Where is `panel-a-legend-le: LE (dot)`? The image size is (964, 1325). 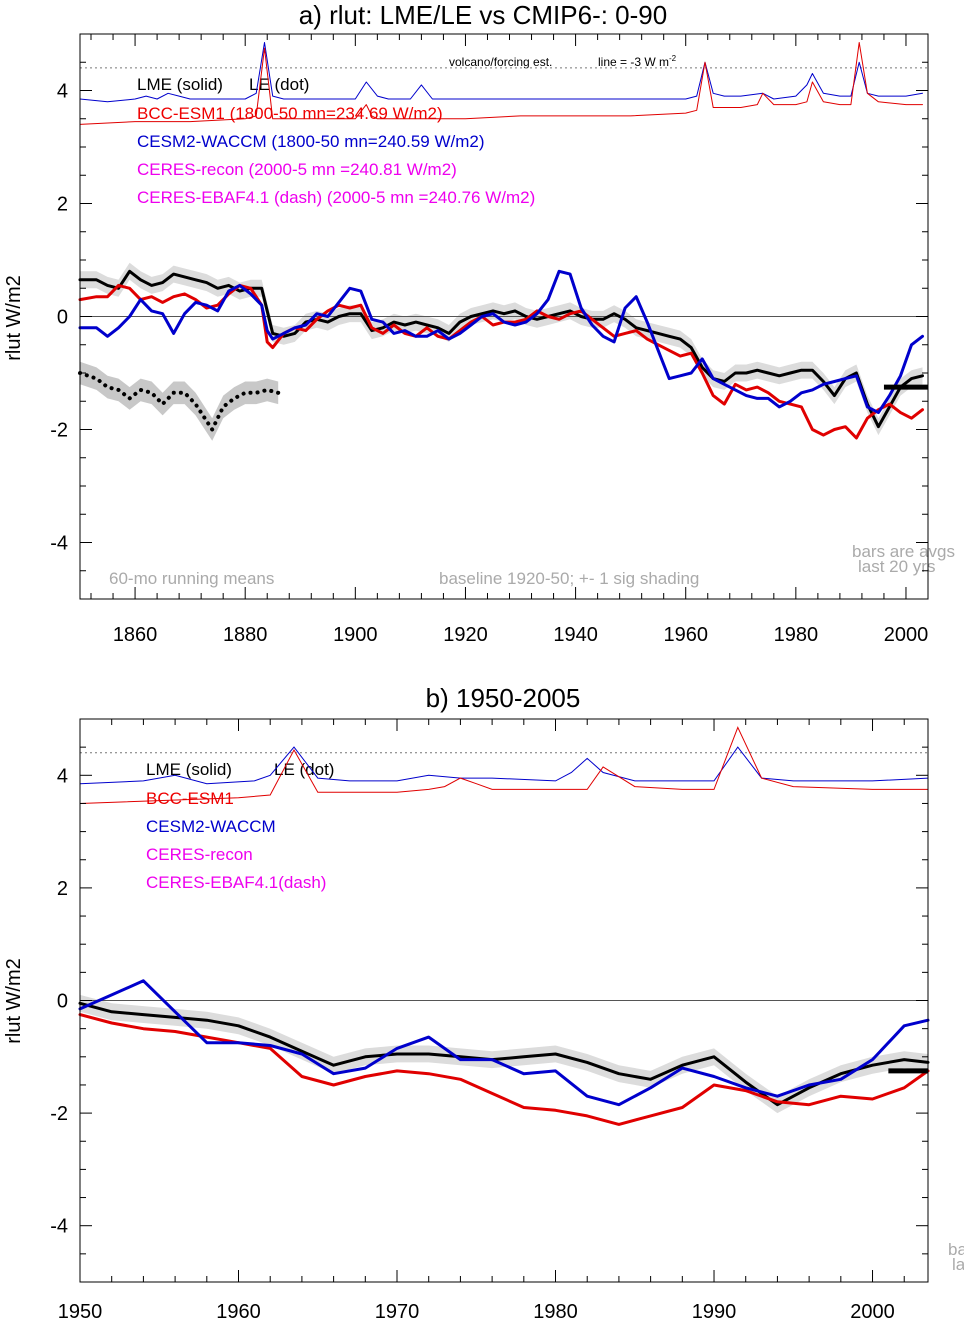 panel-a-legend-le: LE (dot) is located at coordinates (279, 84).